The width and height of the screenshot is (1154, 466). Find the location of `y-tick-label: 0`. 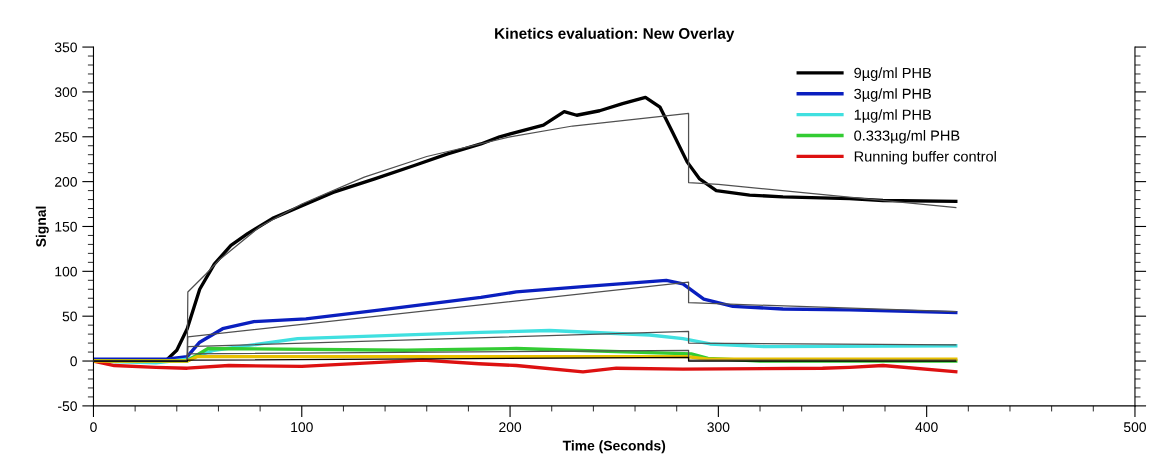

y-tick-label: 0 is located at coordinates (73, 361).